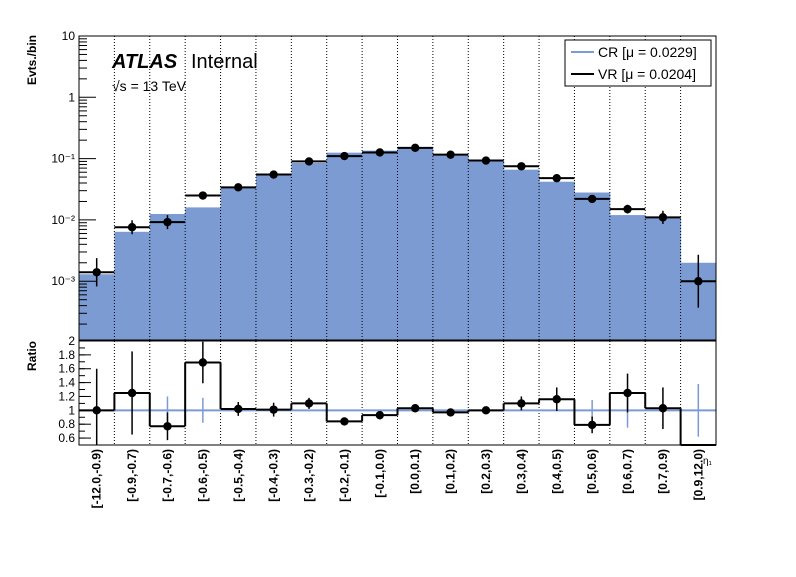  Describe the element at coordinates (557, 471) in the screenshot. I see `x-tick-label: [0.4,0.5)` at that location.